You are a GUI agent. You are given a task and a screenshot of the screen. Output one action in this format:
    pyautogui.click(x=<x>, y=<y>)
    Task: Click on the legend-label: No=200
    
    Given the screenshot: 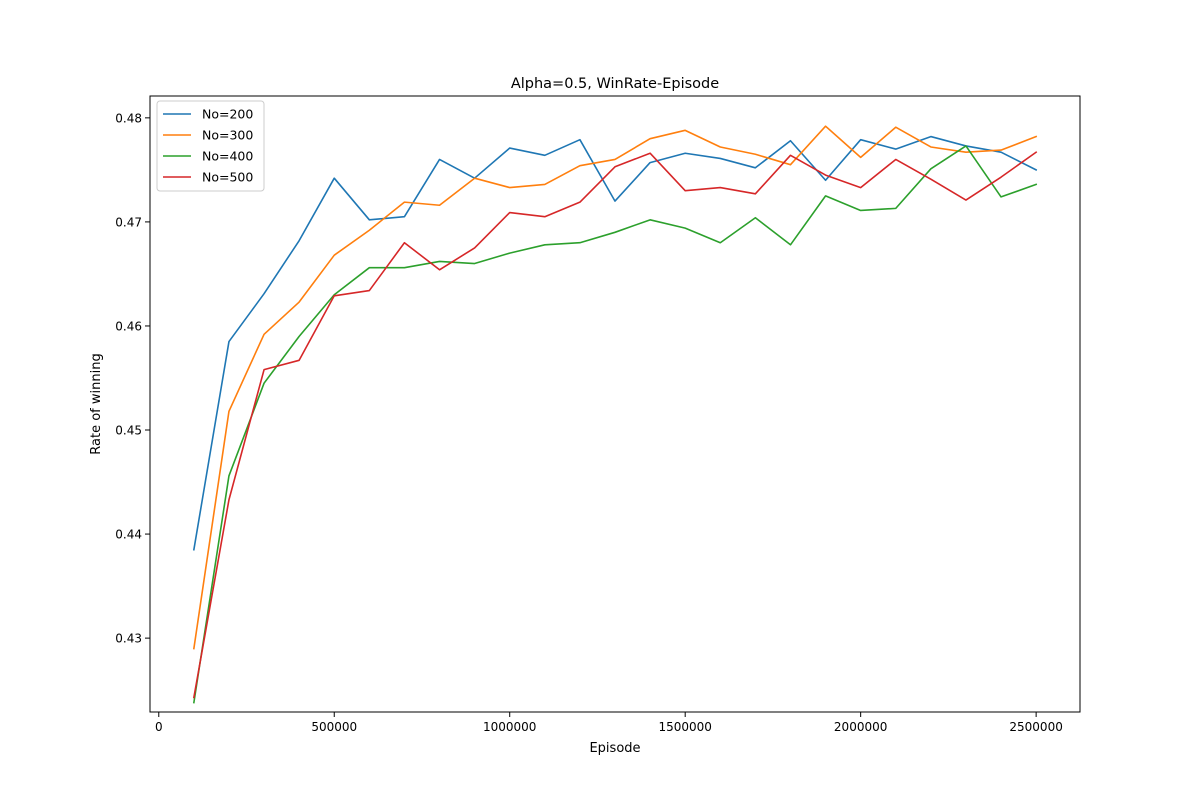 What is the action you would take?
    pyautogui.click(x=227, y=114)
    